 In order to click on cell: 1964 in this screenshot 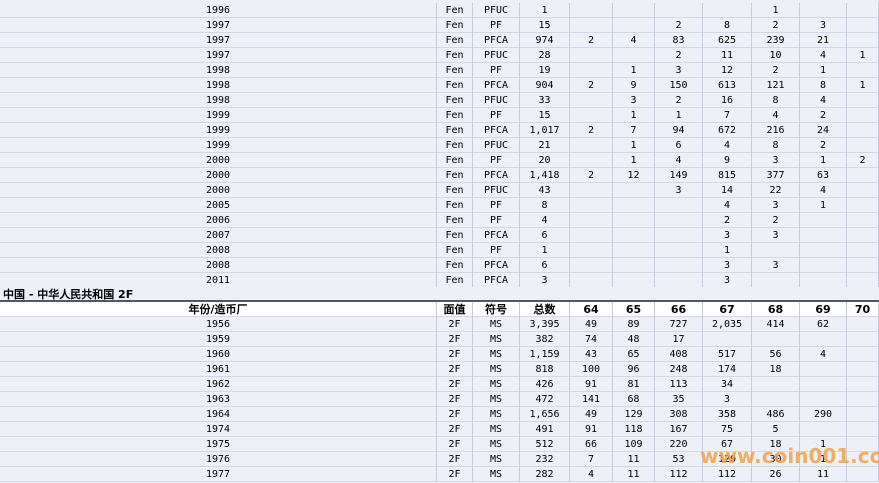, I will do `click(218, 414)`.